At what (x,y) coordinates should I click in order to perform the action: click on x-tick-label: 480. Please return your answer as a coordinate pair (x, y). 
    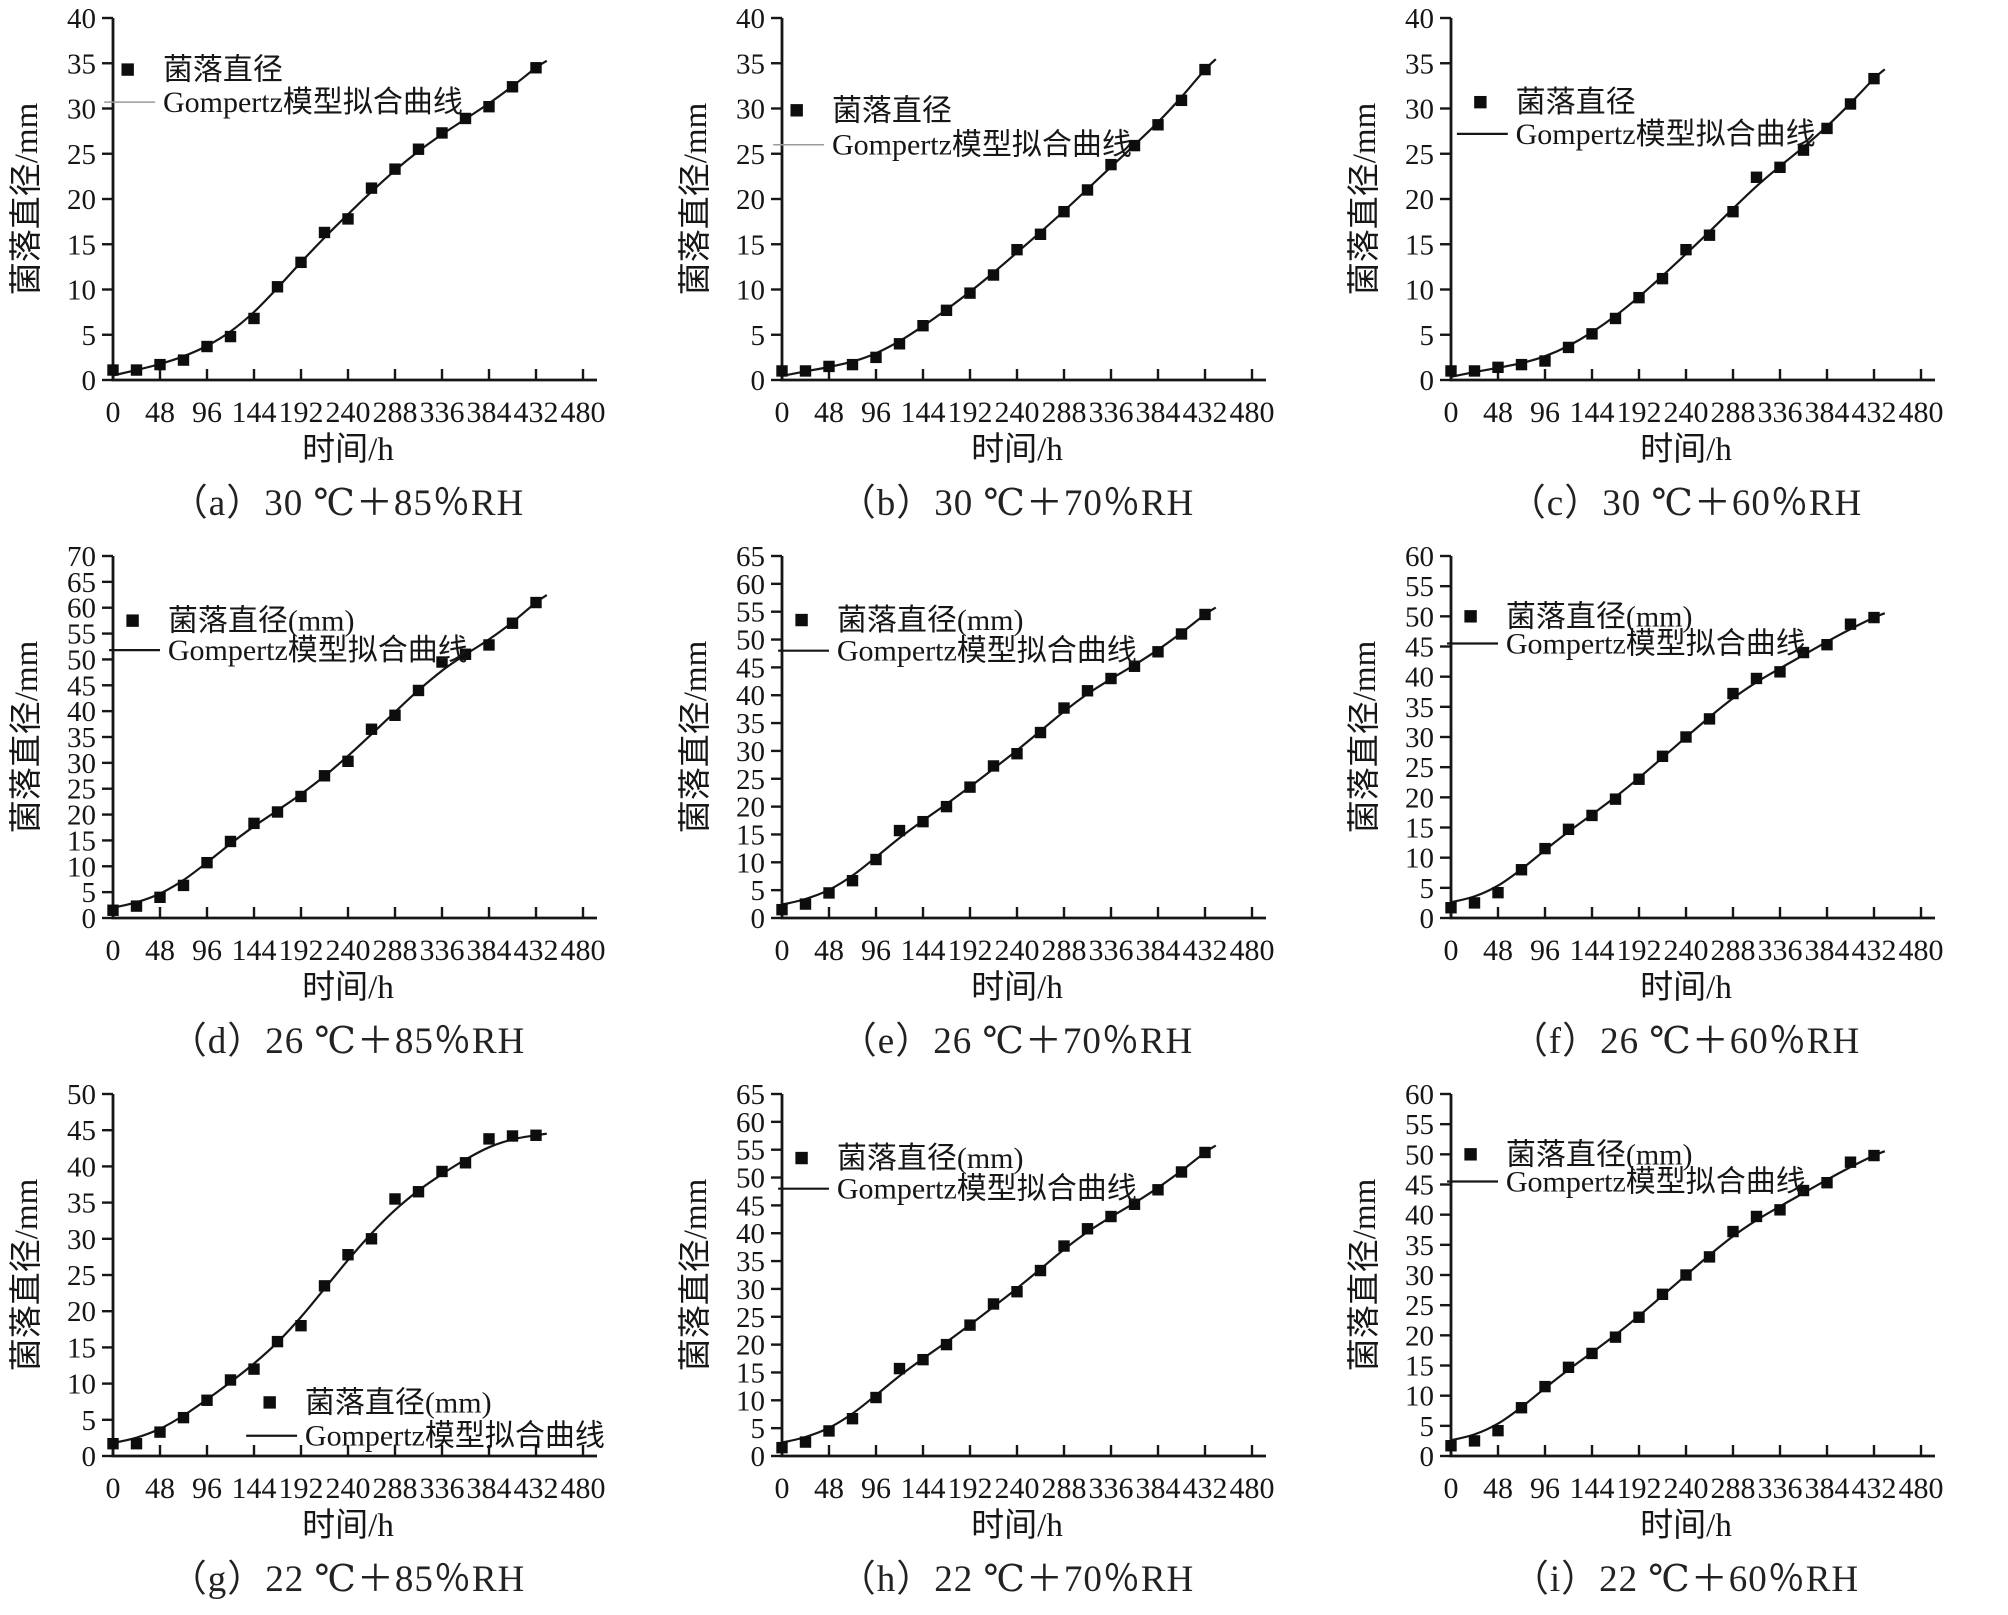
    Looking at the image, I should click on (1921, 412).